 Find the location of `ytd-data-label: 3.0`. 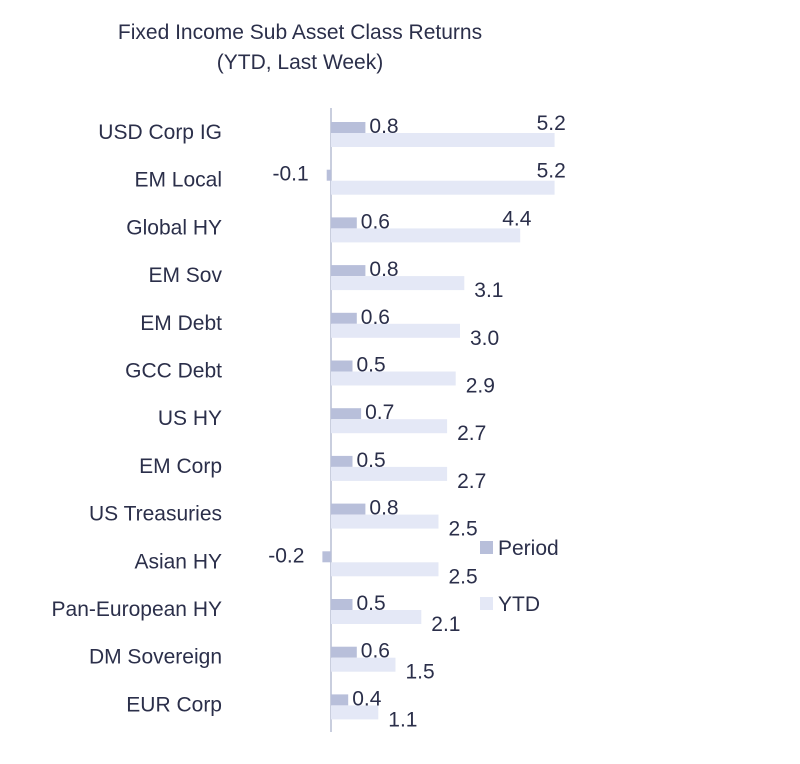

ytd-data-label: 3.0 is located at coordinates (484, 338).